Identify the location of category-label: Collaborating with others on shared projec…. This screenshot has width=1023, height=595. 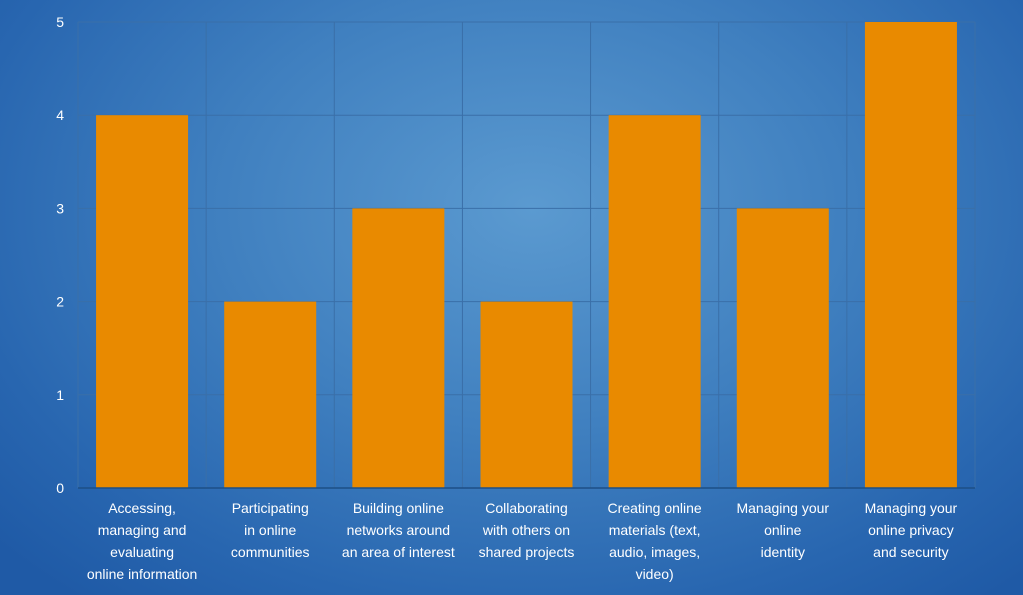
(527, 530).